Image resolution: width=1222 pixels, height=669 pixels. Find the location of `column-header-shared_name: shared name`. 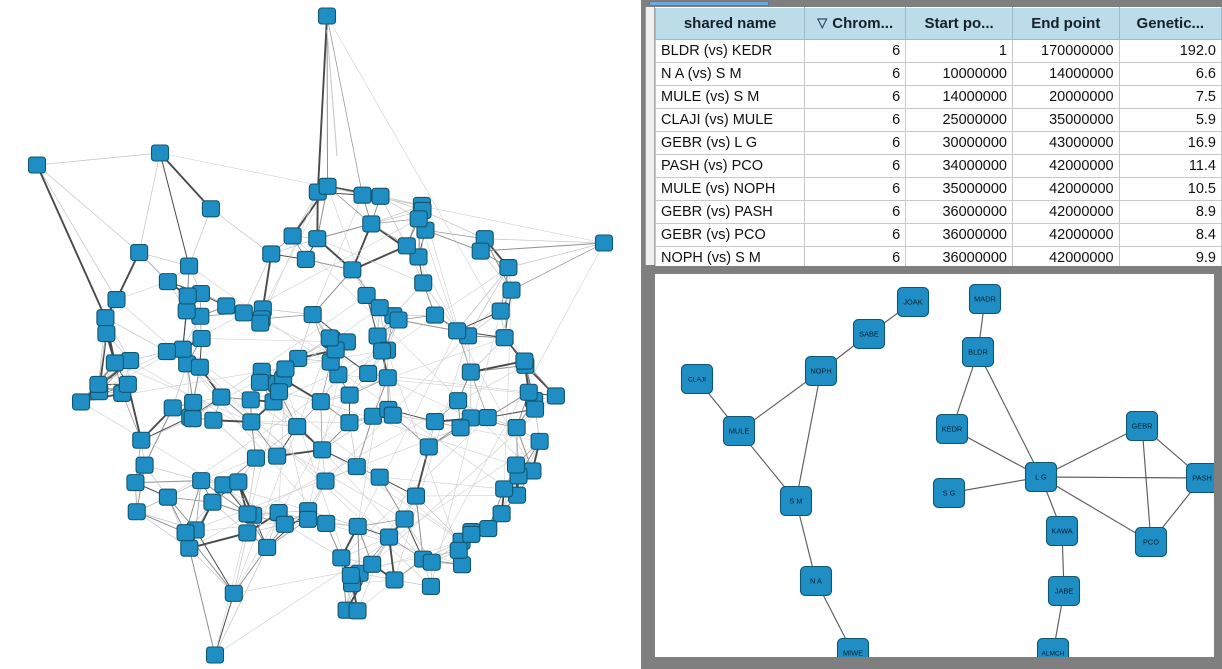

column-header-shared_name: shared name is located at coordinates (730, 23).